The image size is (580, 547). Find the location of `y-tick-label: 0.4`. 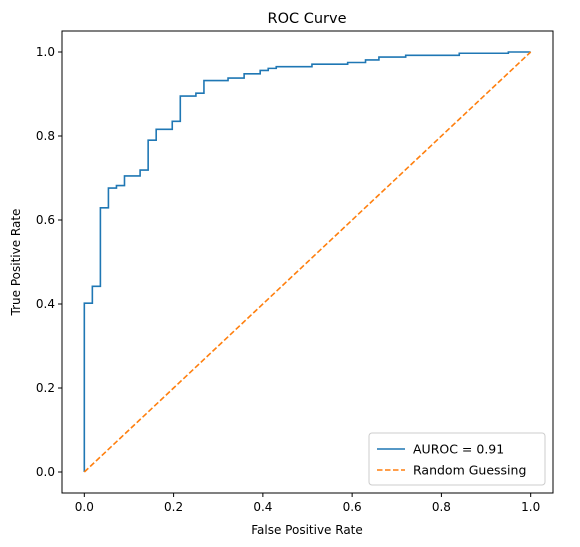

y-tick-label: 0.4 is located at coordinates (45, 304).